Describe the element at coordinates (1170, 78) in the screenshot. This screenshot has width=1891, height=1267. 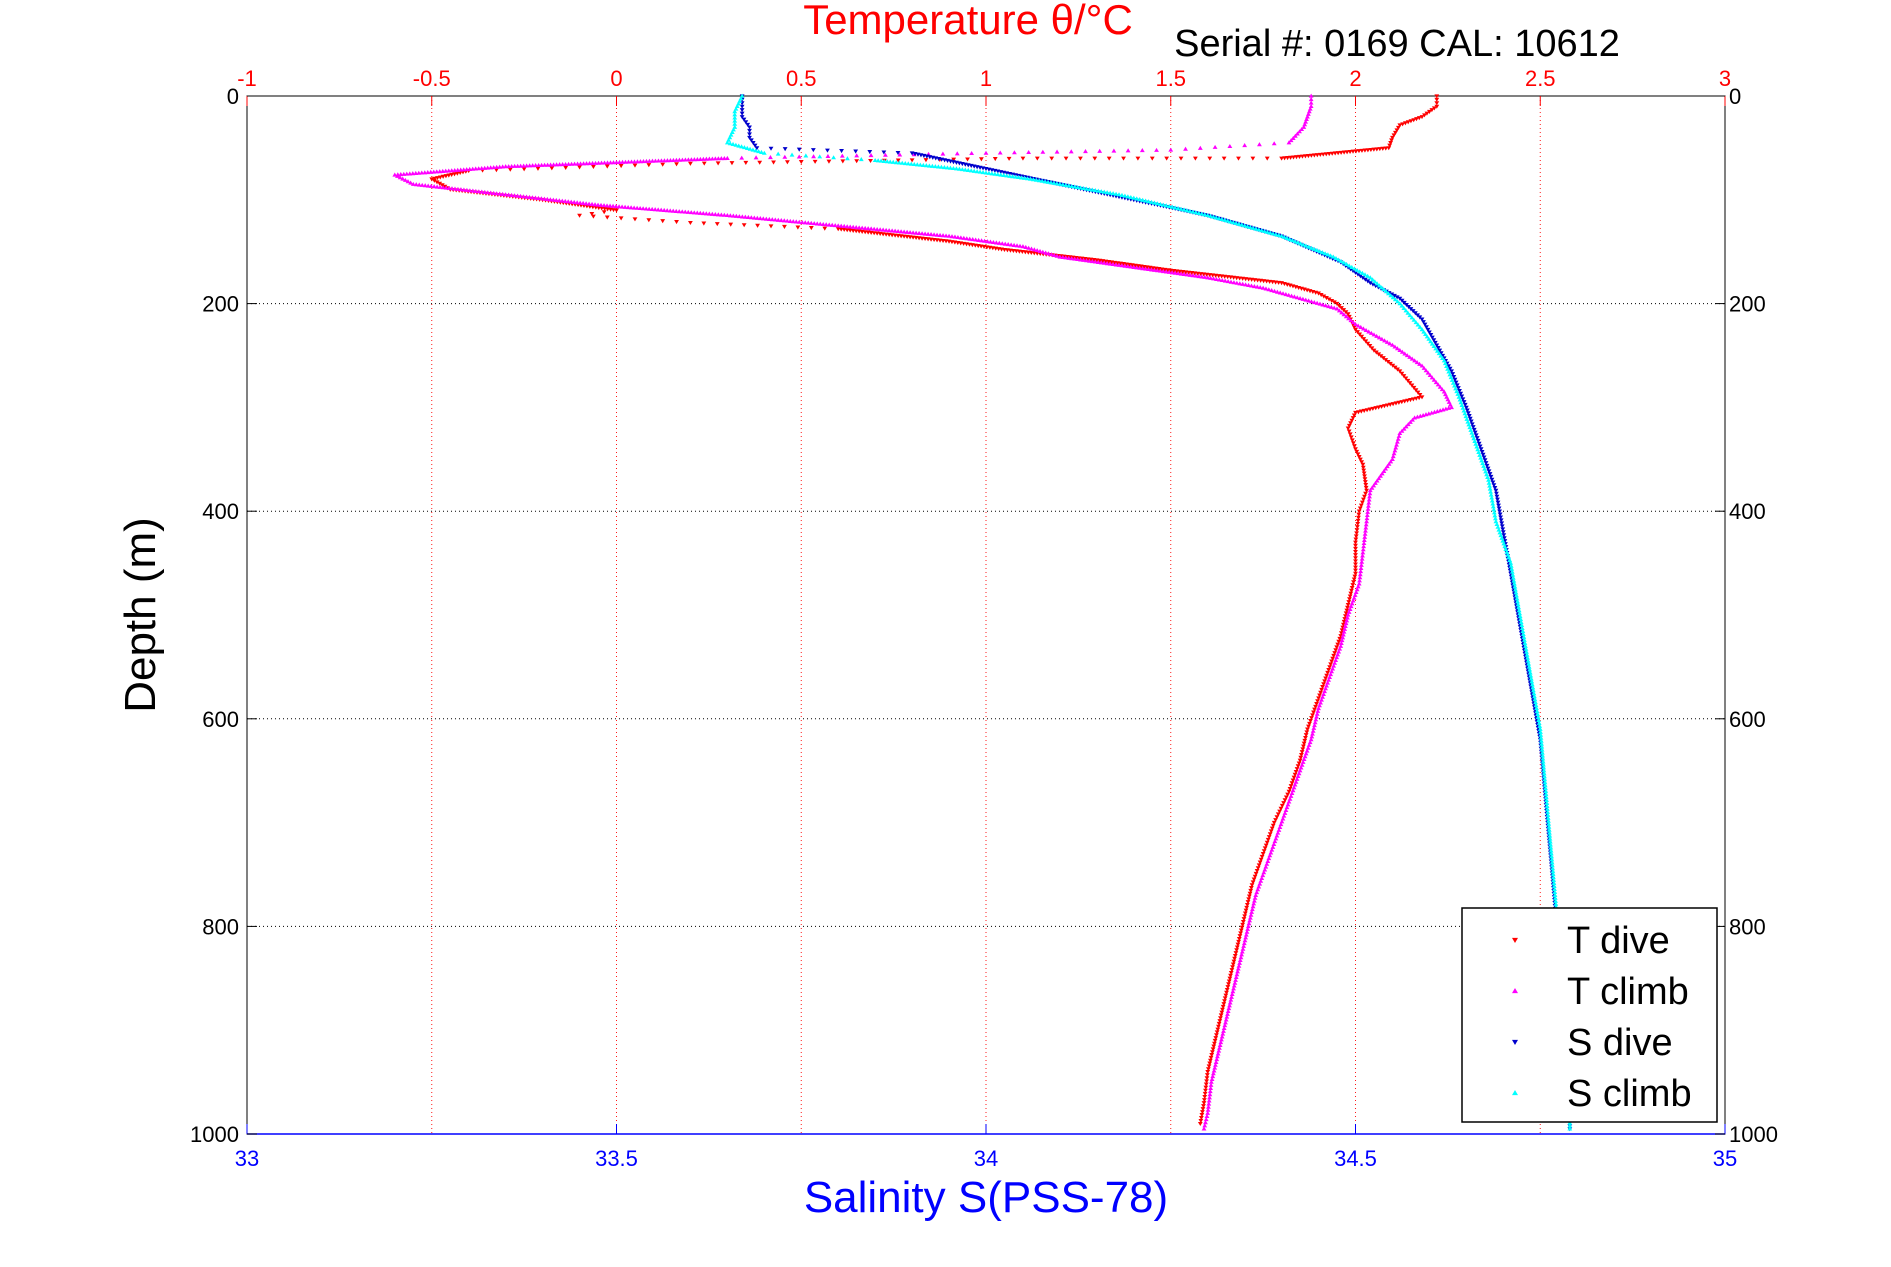
I see `top-tick-label: 1.5` at that location.